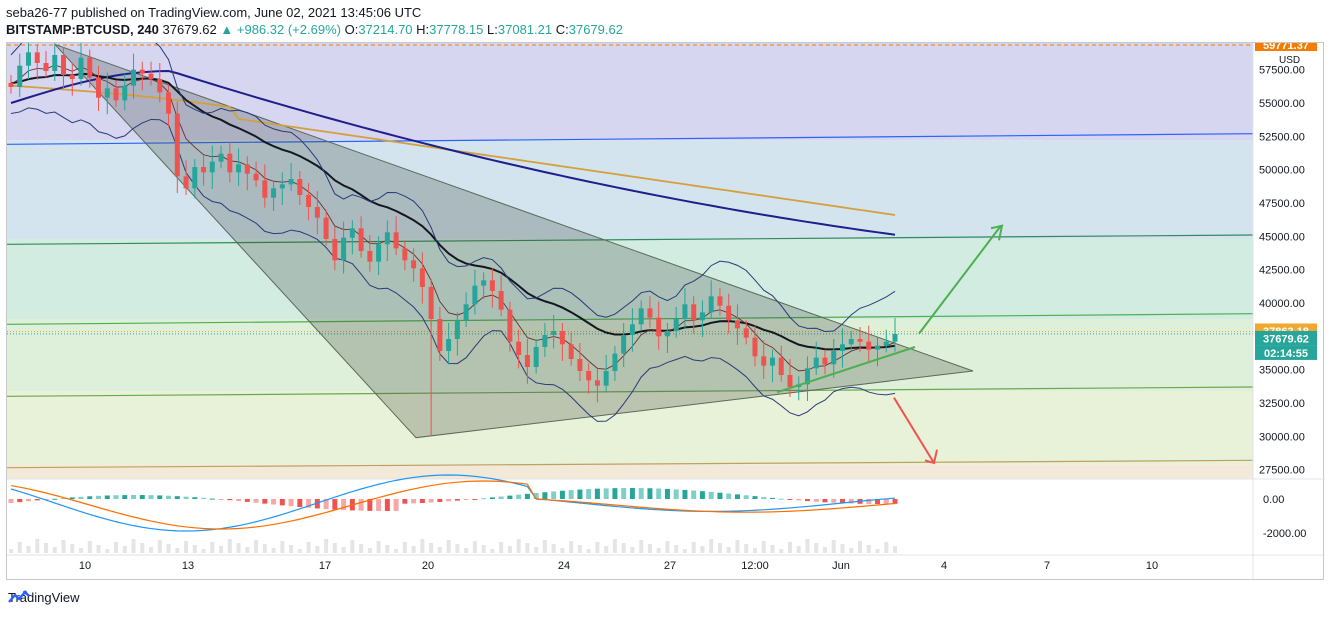 This screenshot has height=617, width=1330. I want to click on x-tick-label: 20, so click(428, 566).